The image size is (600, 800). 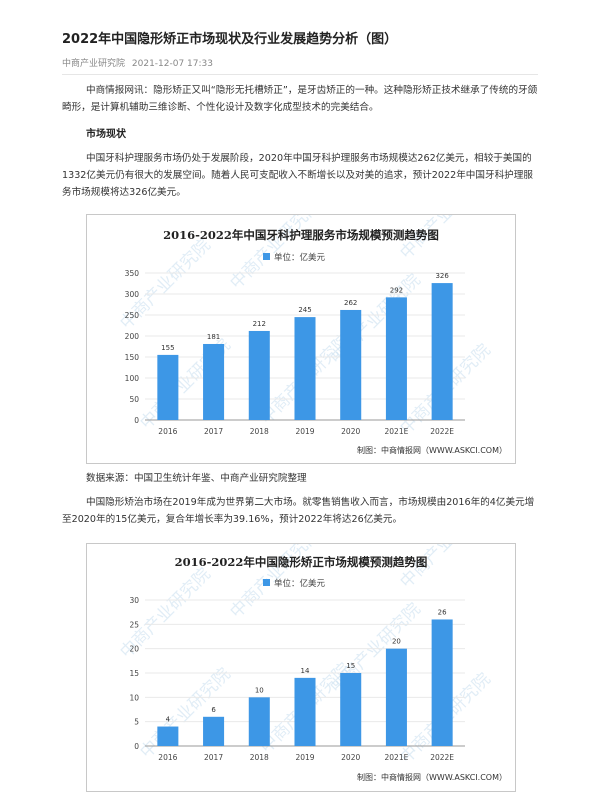 I want to click on data-source-note: 数据来源：中国卫生统计年鉴、中商产业研究院整理, so click(x=196, y=478).